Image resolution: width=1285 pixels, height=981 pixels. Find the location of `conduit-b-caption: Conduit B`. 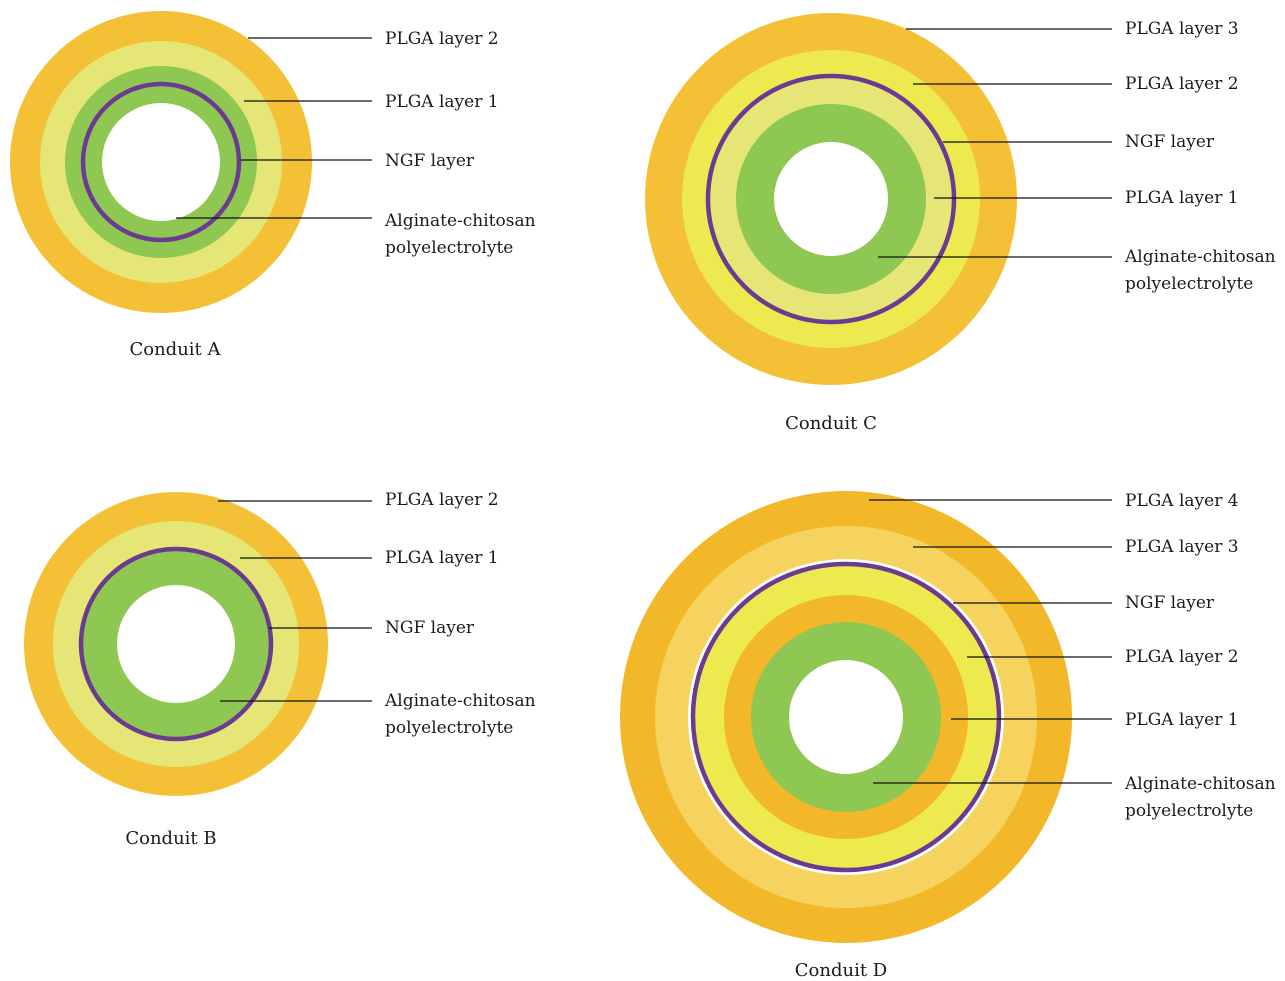

conduit-b-caption: Conduit B is located at coordinates (170, 838).